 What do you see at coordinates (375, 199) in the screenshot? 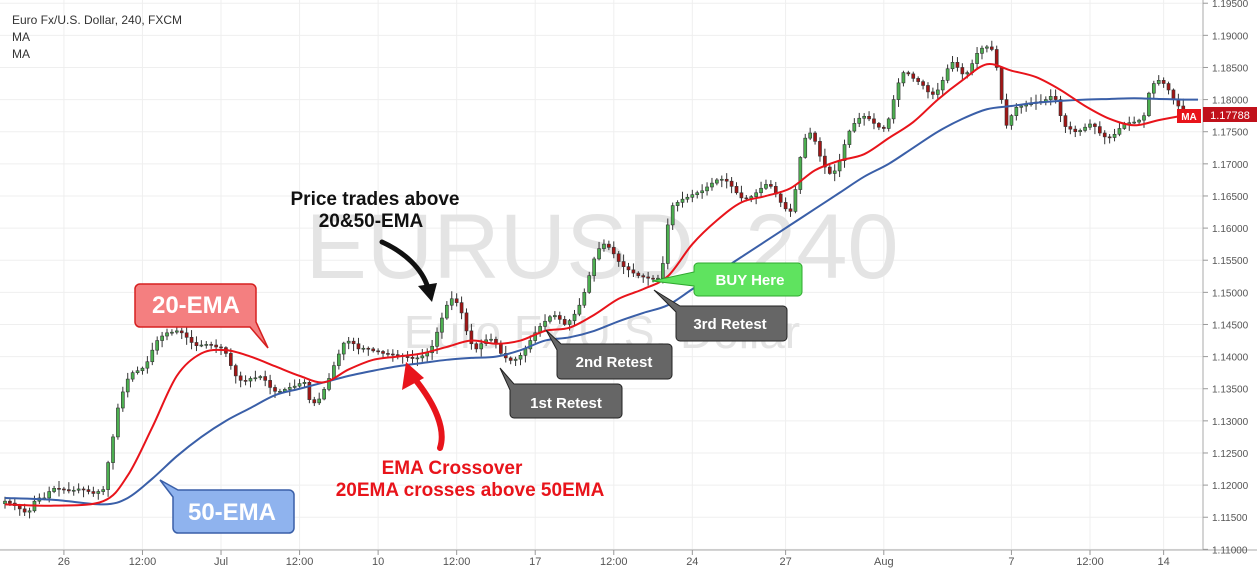
I see `price-above-text-1: Price trades above` at bounding box center [375, 199].